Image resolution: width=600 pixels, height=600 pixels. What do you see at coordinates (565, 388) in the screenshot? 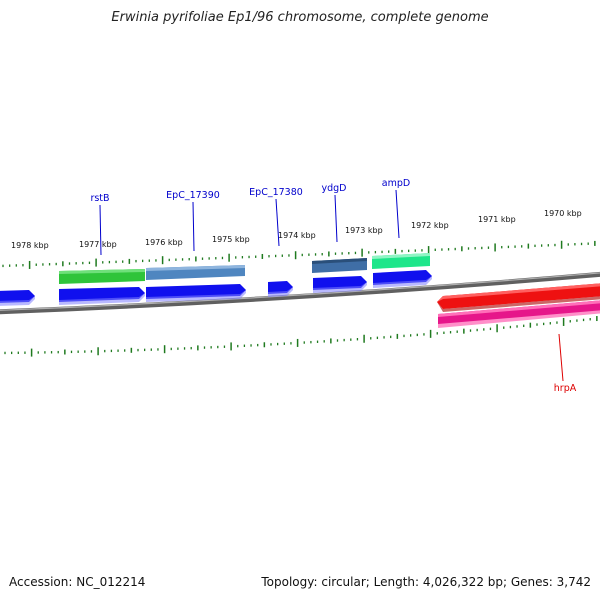
I see `gene-label-hrpA: hrpA` at bounding box center [565, 388].